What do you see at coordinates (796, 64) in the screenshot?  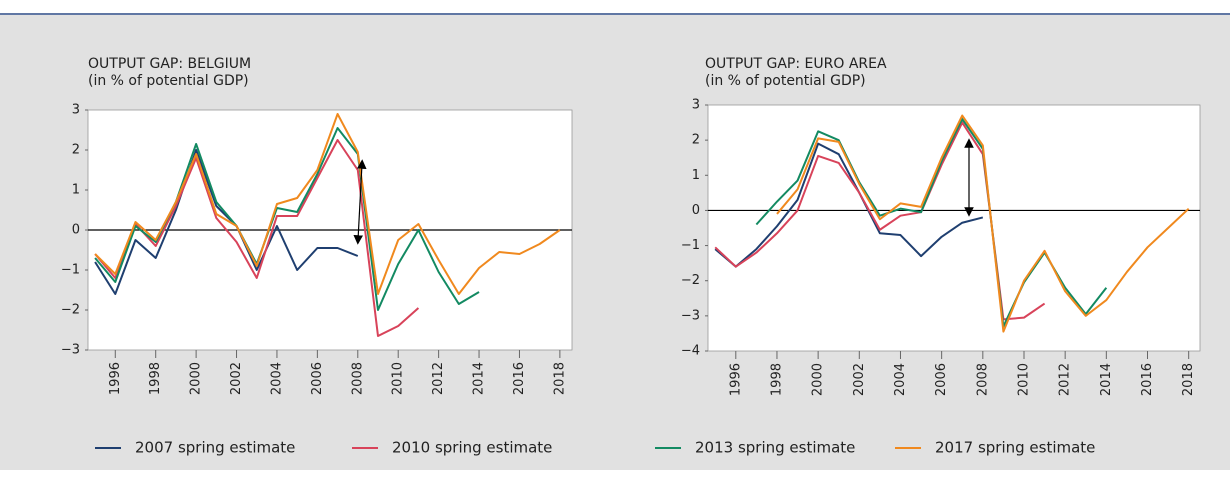 I see `chart-title: OUTPUT GAP: EURO AREA` at bounding box center [796, 64].